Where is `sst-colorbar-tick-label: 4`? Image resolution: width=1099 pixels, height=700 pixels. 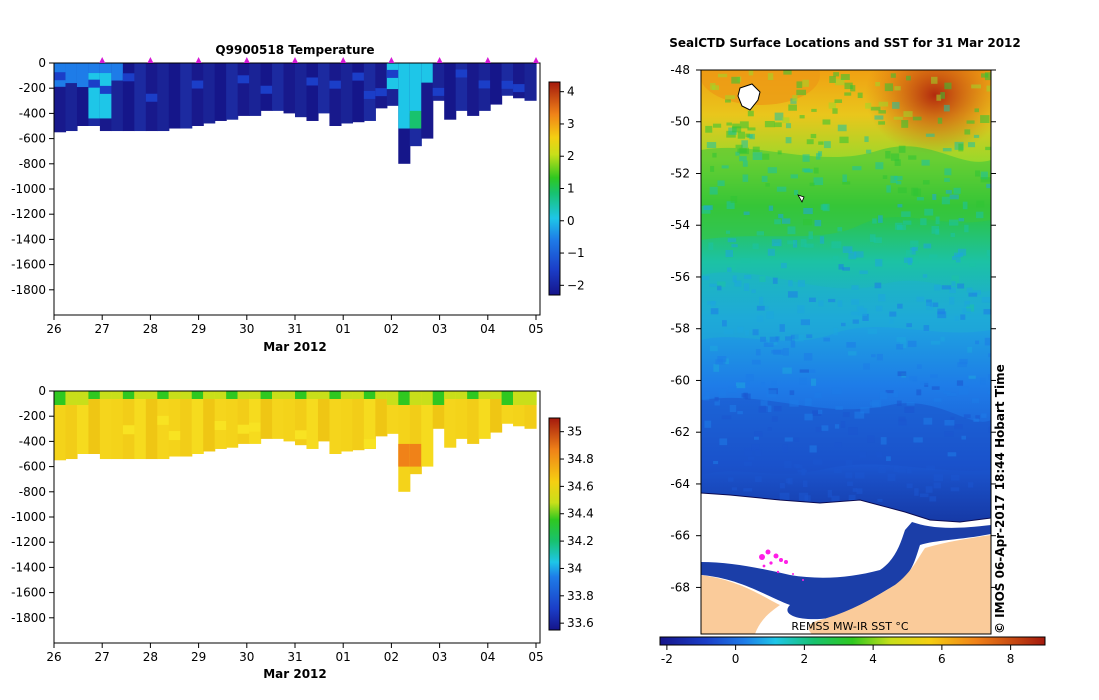 sst-colorbar-tick-label: 4 is located at coordinates (873, 659).